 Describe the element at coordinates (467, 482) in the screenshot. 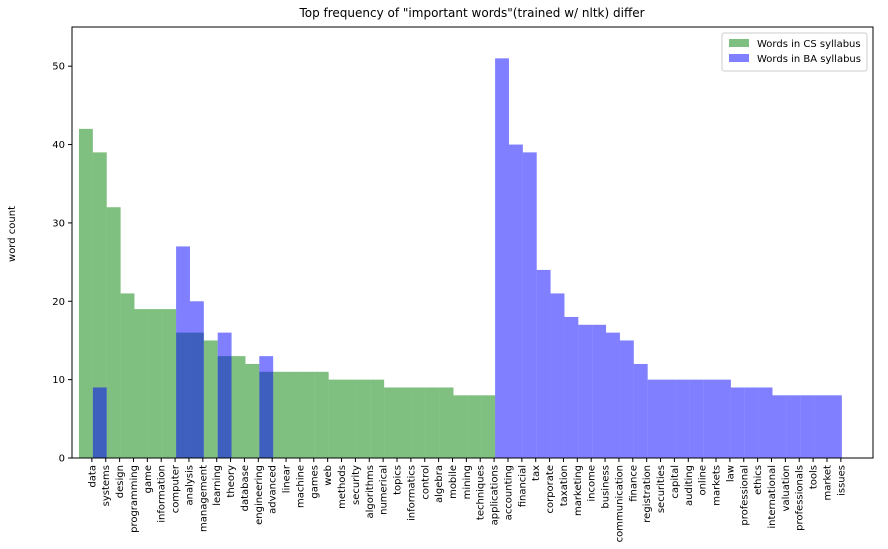

I see `x-tick-label: mining` at that location.